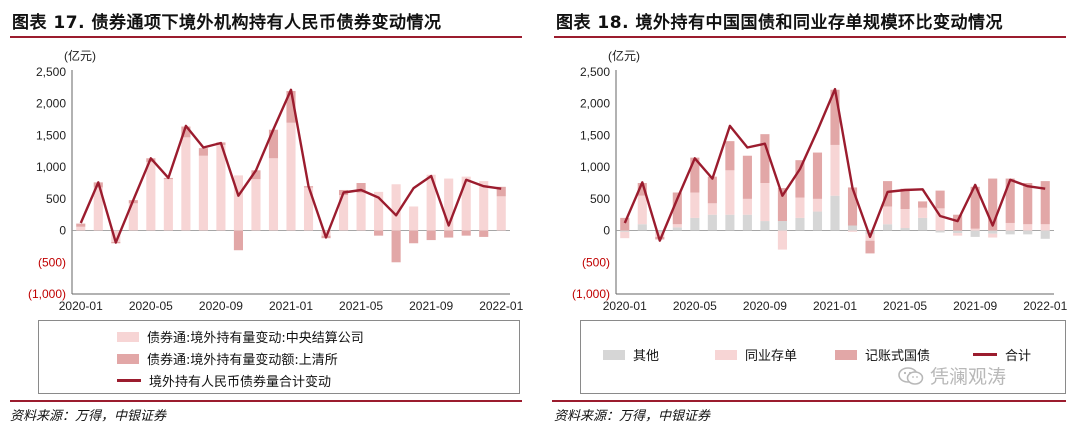 This screenshot has width=1080, height=426. Describe the element at coordinates (51, 72) in the screenshot. I see `y-tick-label: 2,500` at that location.